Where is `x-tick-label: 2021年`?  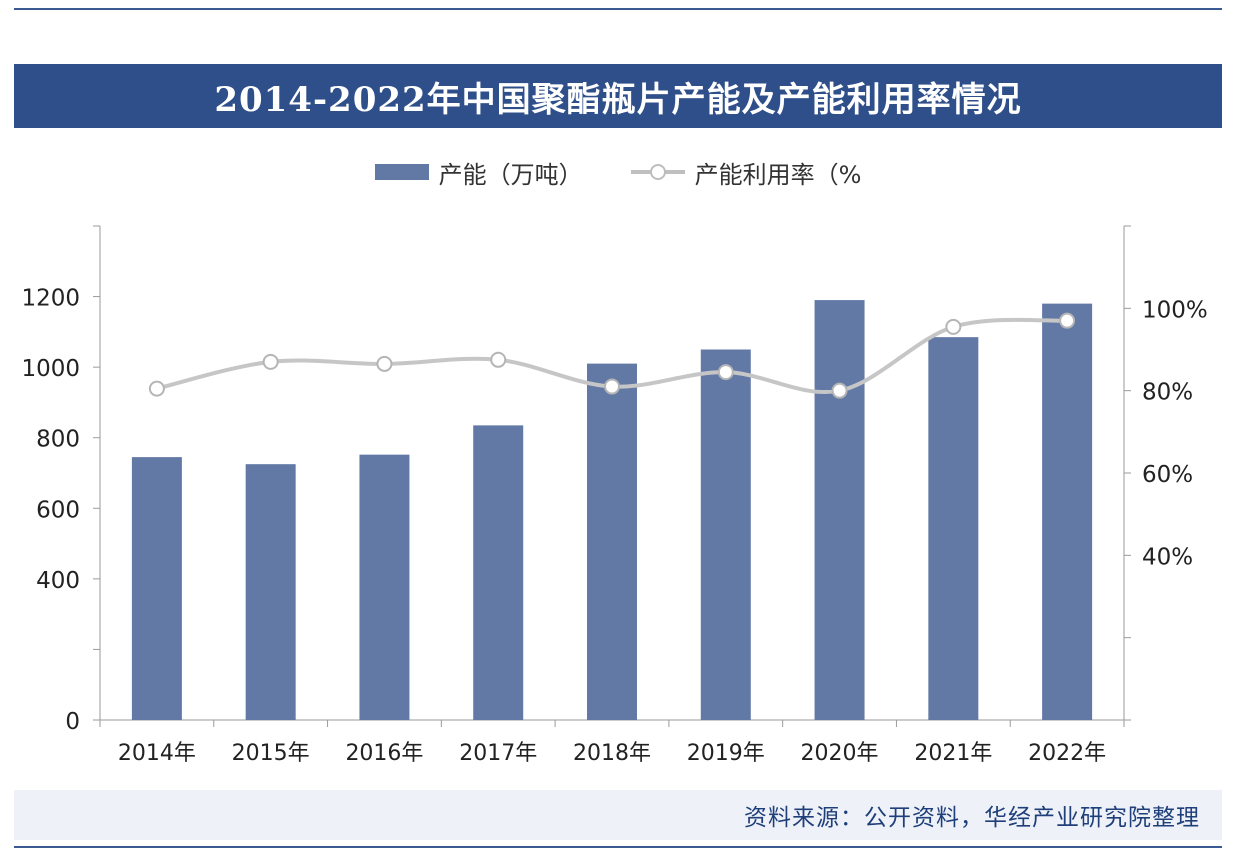 x-tick-label: 2021年 is located at coordinates (953, 753).